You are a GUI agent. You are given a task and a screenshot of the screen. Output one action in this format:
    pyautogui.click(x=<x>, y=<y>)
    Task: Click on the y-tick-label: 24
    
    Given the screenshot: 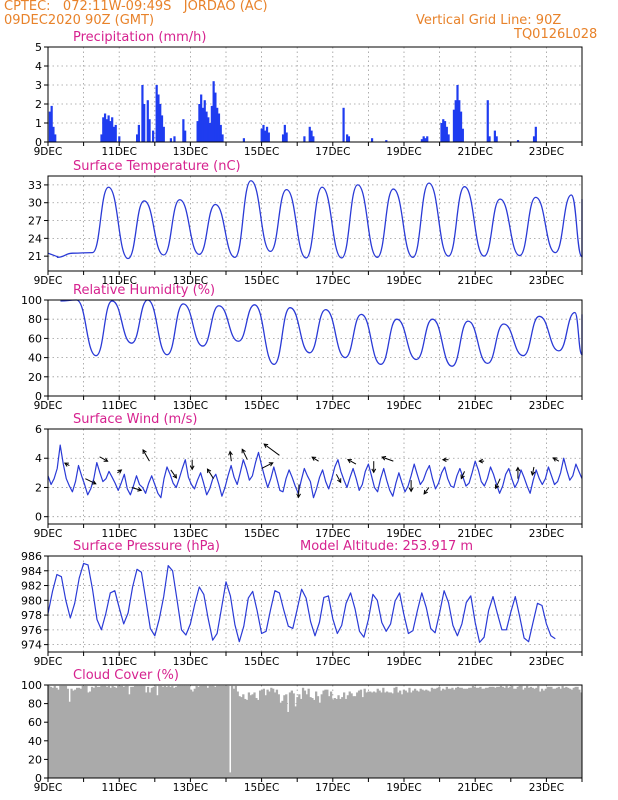 What is the action you would take?
    pyautogui.click(x=35, y=238)
    